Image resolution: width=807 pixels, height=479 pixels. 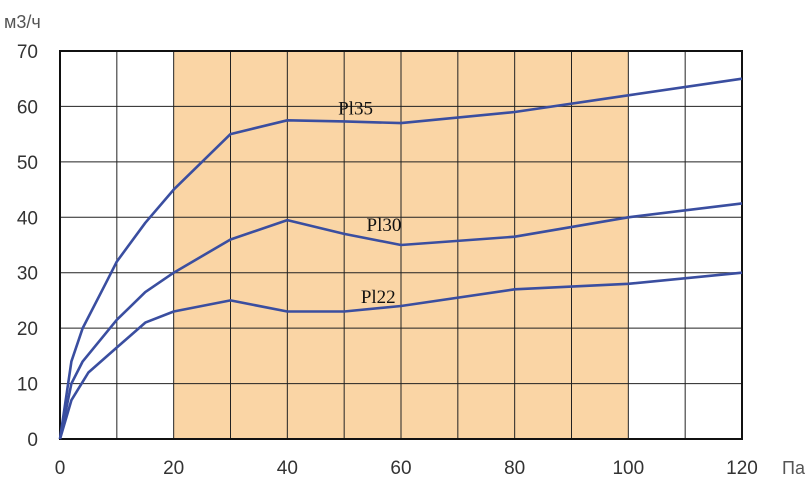 I want to click on y-axis-unit: м3/ч, so click(x=22, y=22).